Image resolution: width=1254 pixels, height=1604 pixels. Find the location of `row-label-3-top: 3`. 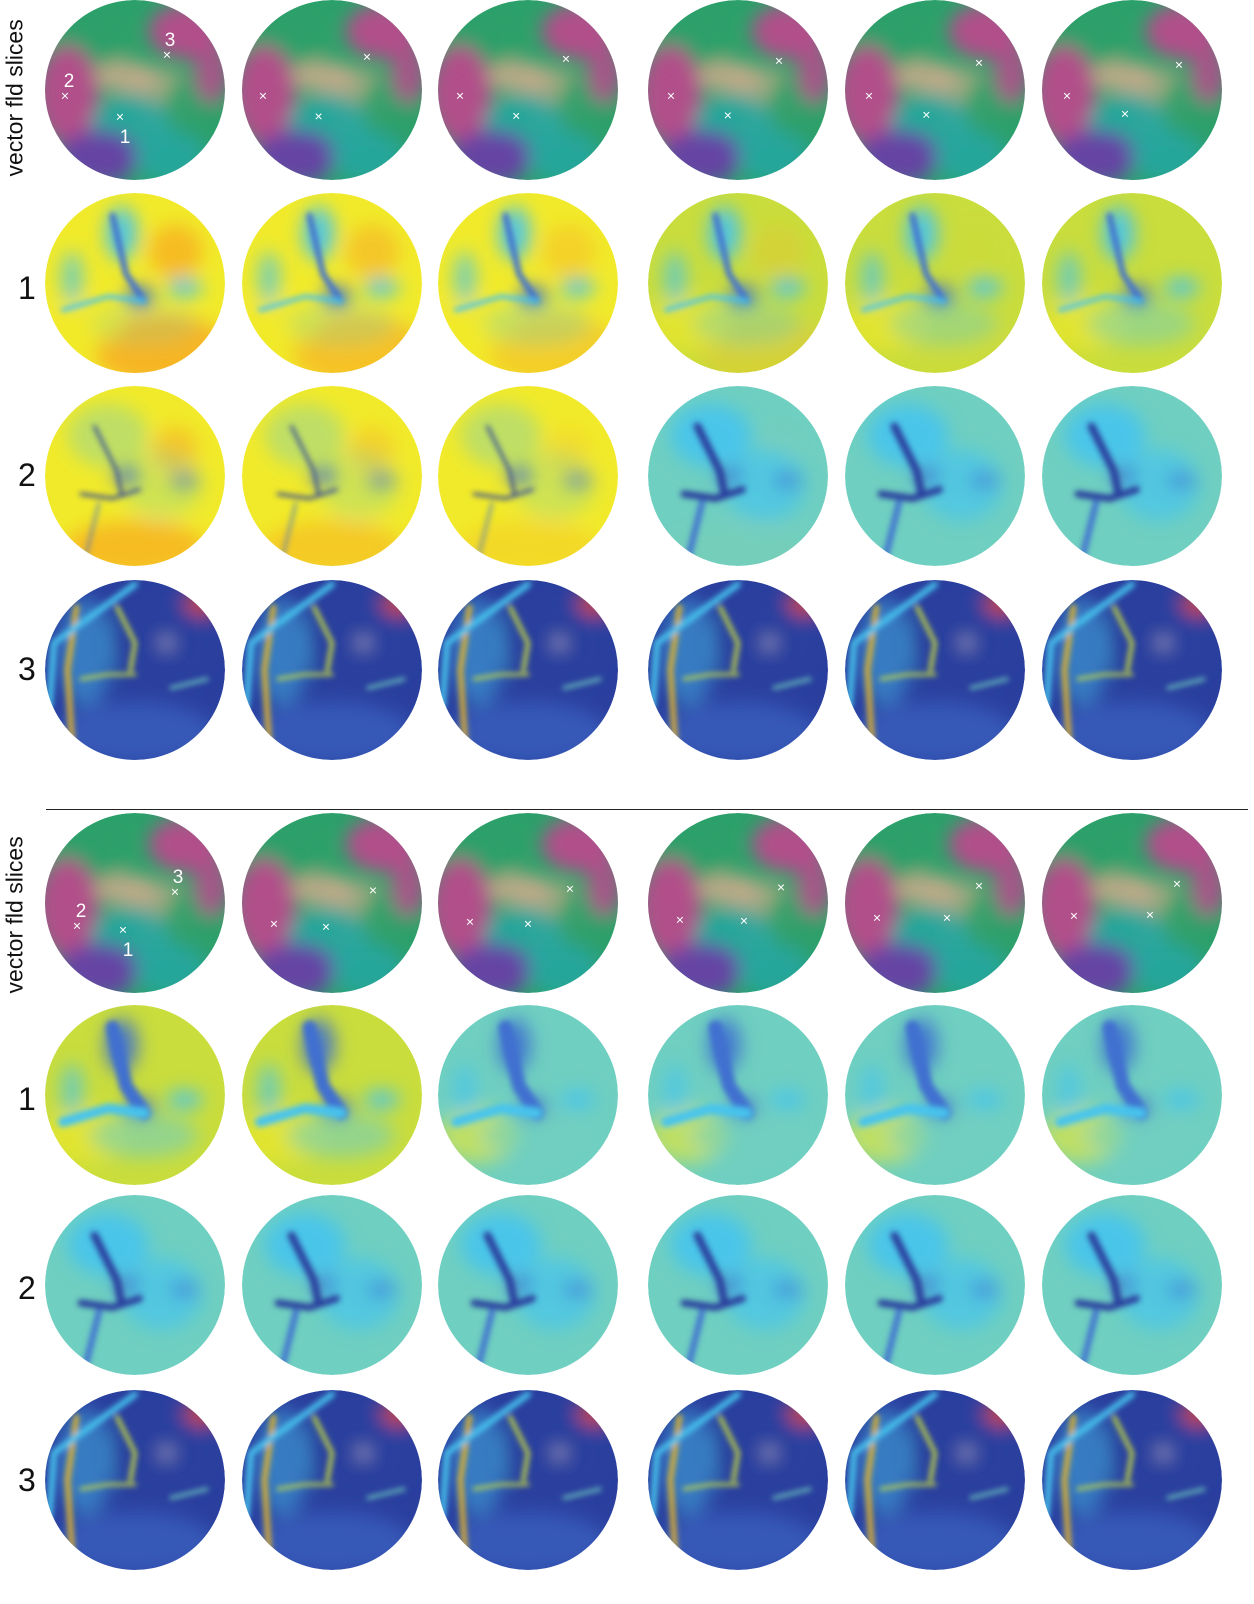

row-label-3-top: 3 is located at coordinates (27, 669).